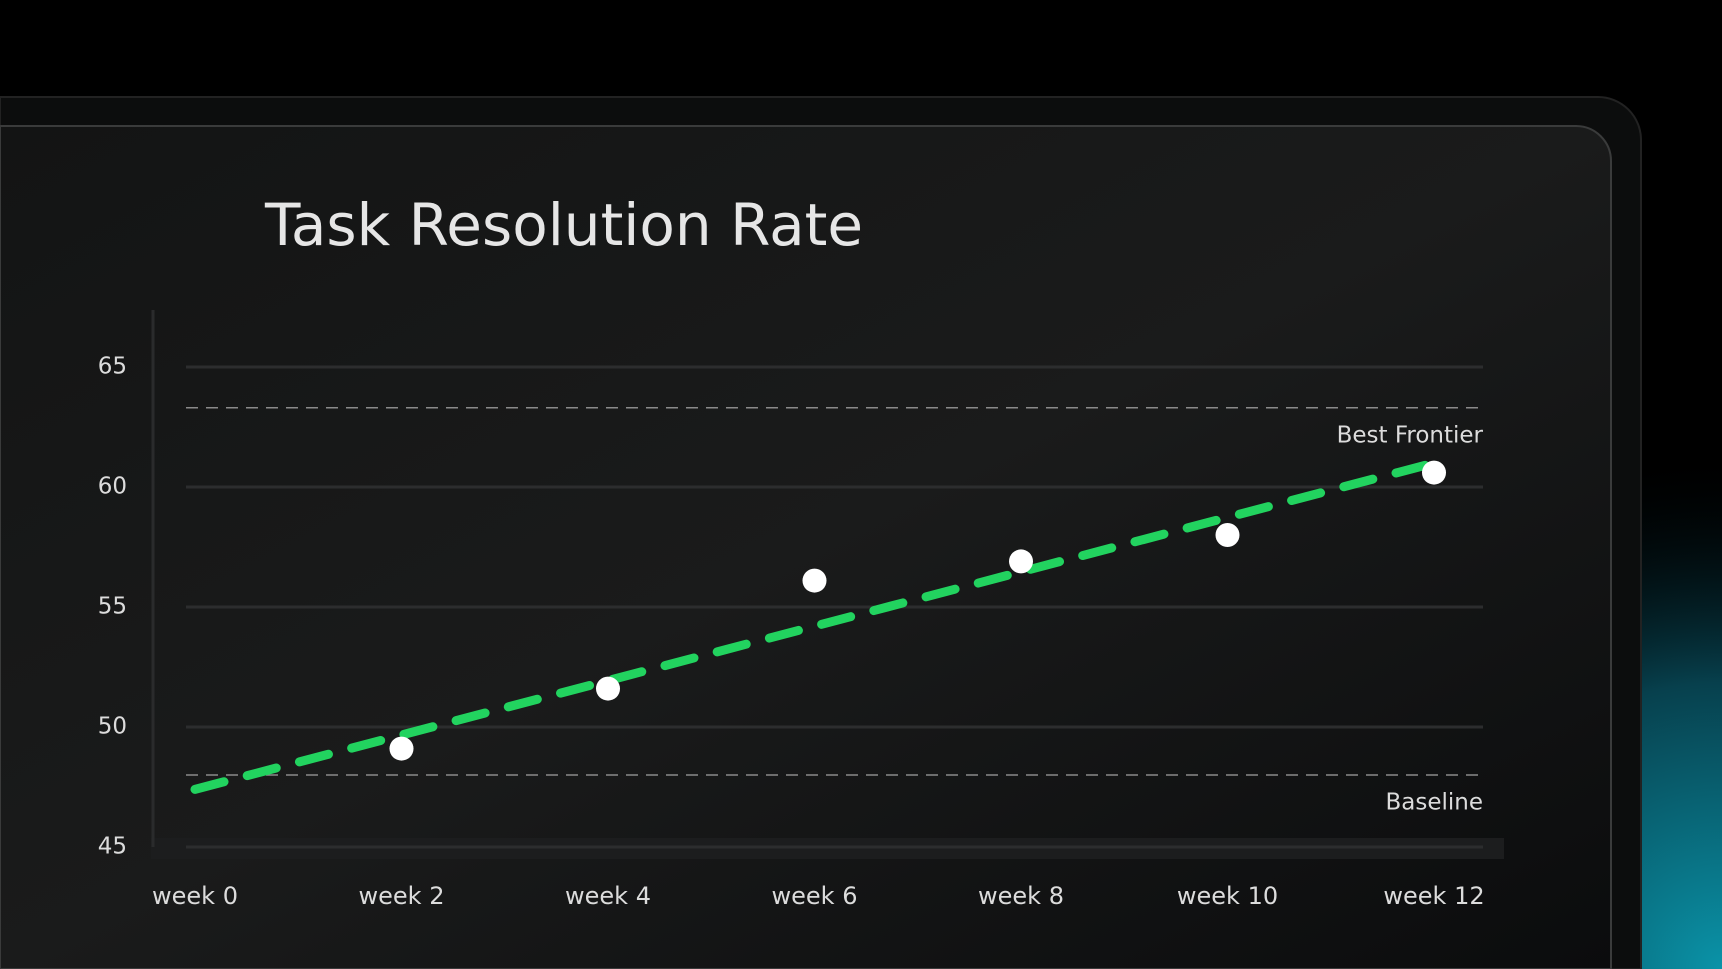  I want to click on x-tick-label: week 4, so click(608, 896).